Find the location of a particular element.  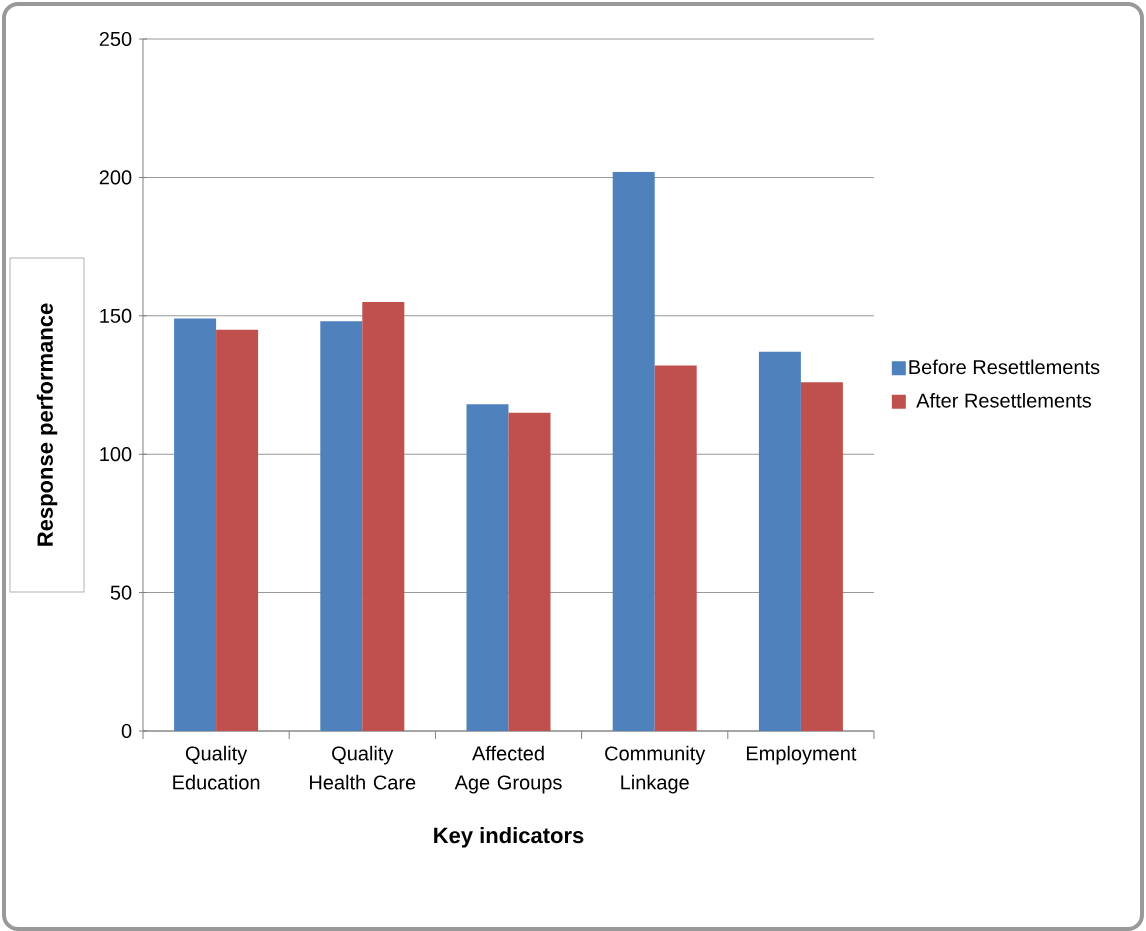

y-axis-title: Response performance is located at coordinates (47, 424).